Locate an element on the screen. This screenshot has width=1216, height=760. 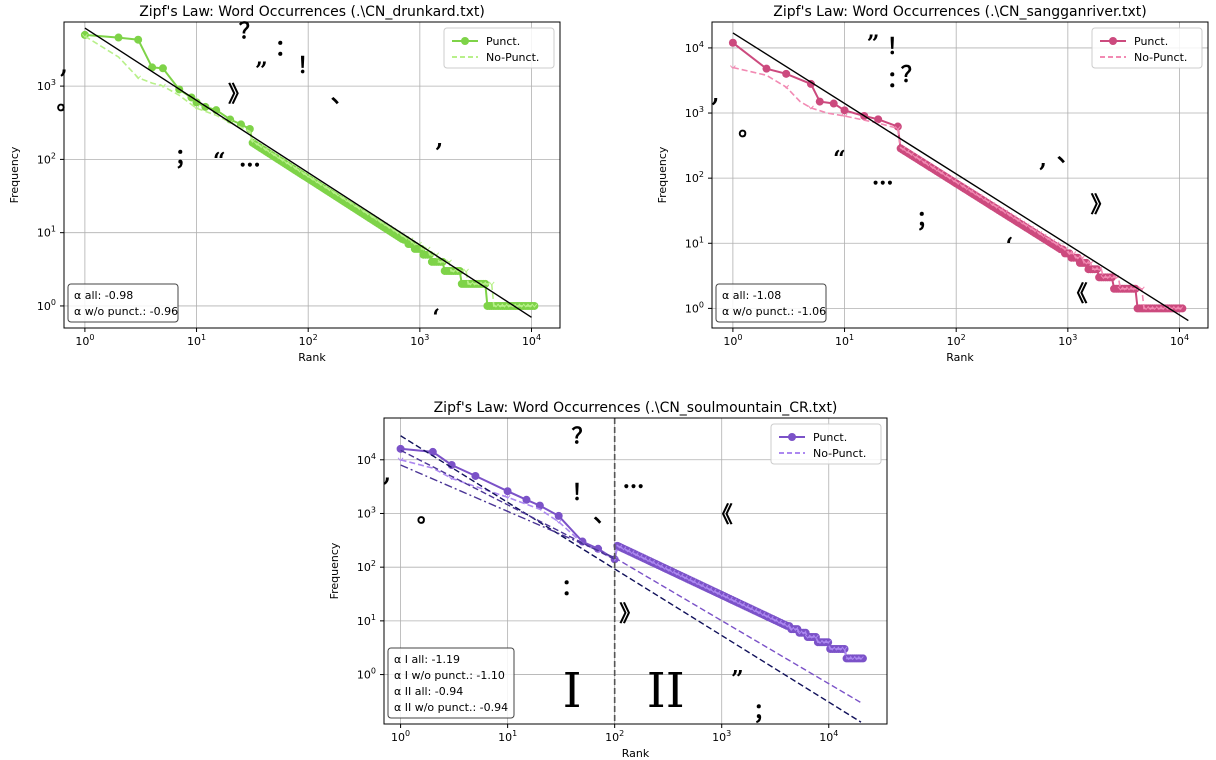
annotation-label: ‘ is located at coordinates (1010, 246).